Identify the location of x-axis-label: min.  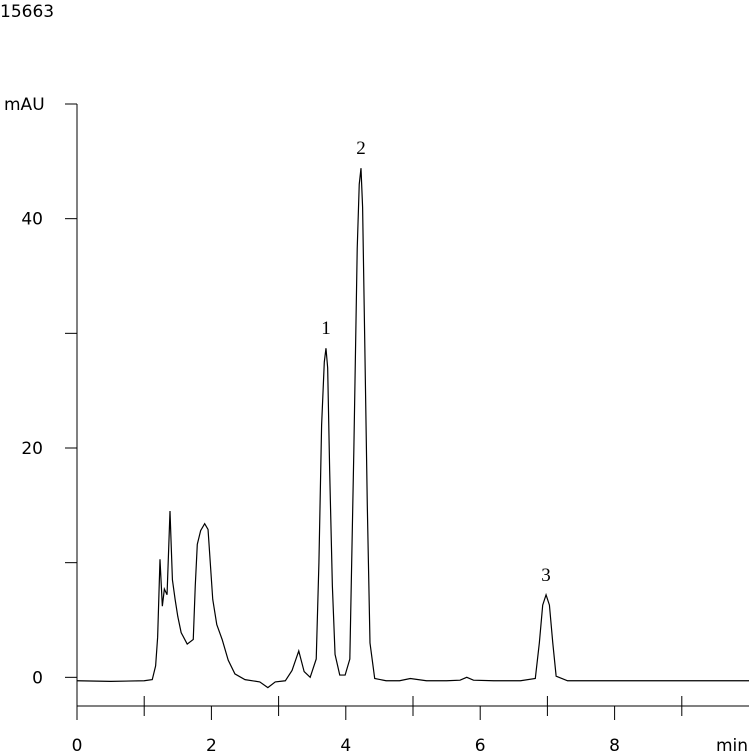
(732, 744).